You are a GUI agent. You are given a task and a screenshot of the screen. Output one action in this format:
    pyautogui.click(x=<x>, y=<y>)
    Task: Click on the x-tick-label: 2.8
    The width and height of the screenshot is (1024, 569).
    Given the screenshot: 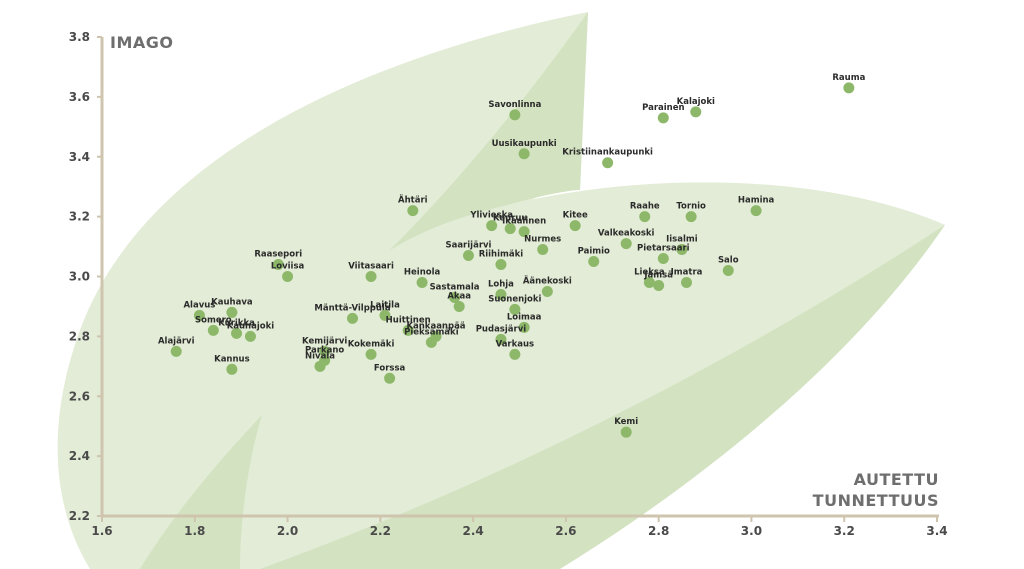 What is the action you would take?
    pyautogui.click(x=658, y=531)
    